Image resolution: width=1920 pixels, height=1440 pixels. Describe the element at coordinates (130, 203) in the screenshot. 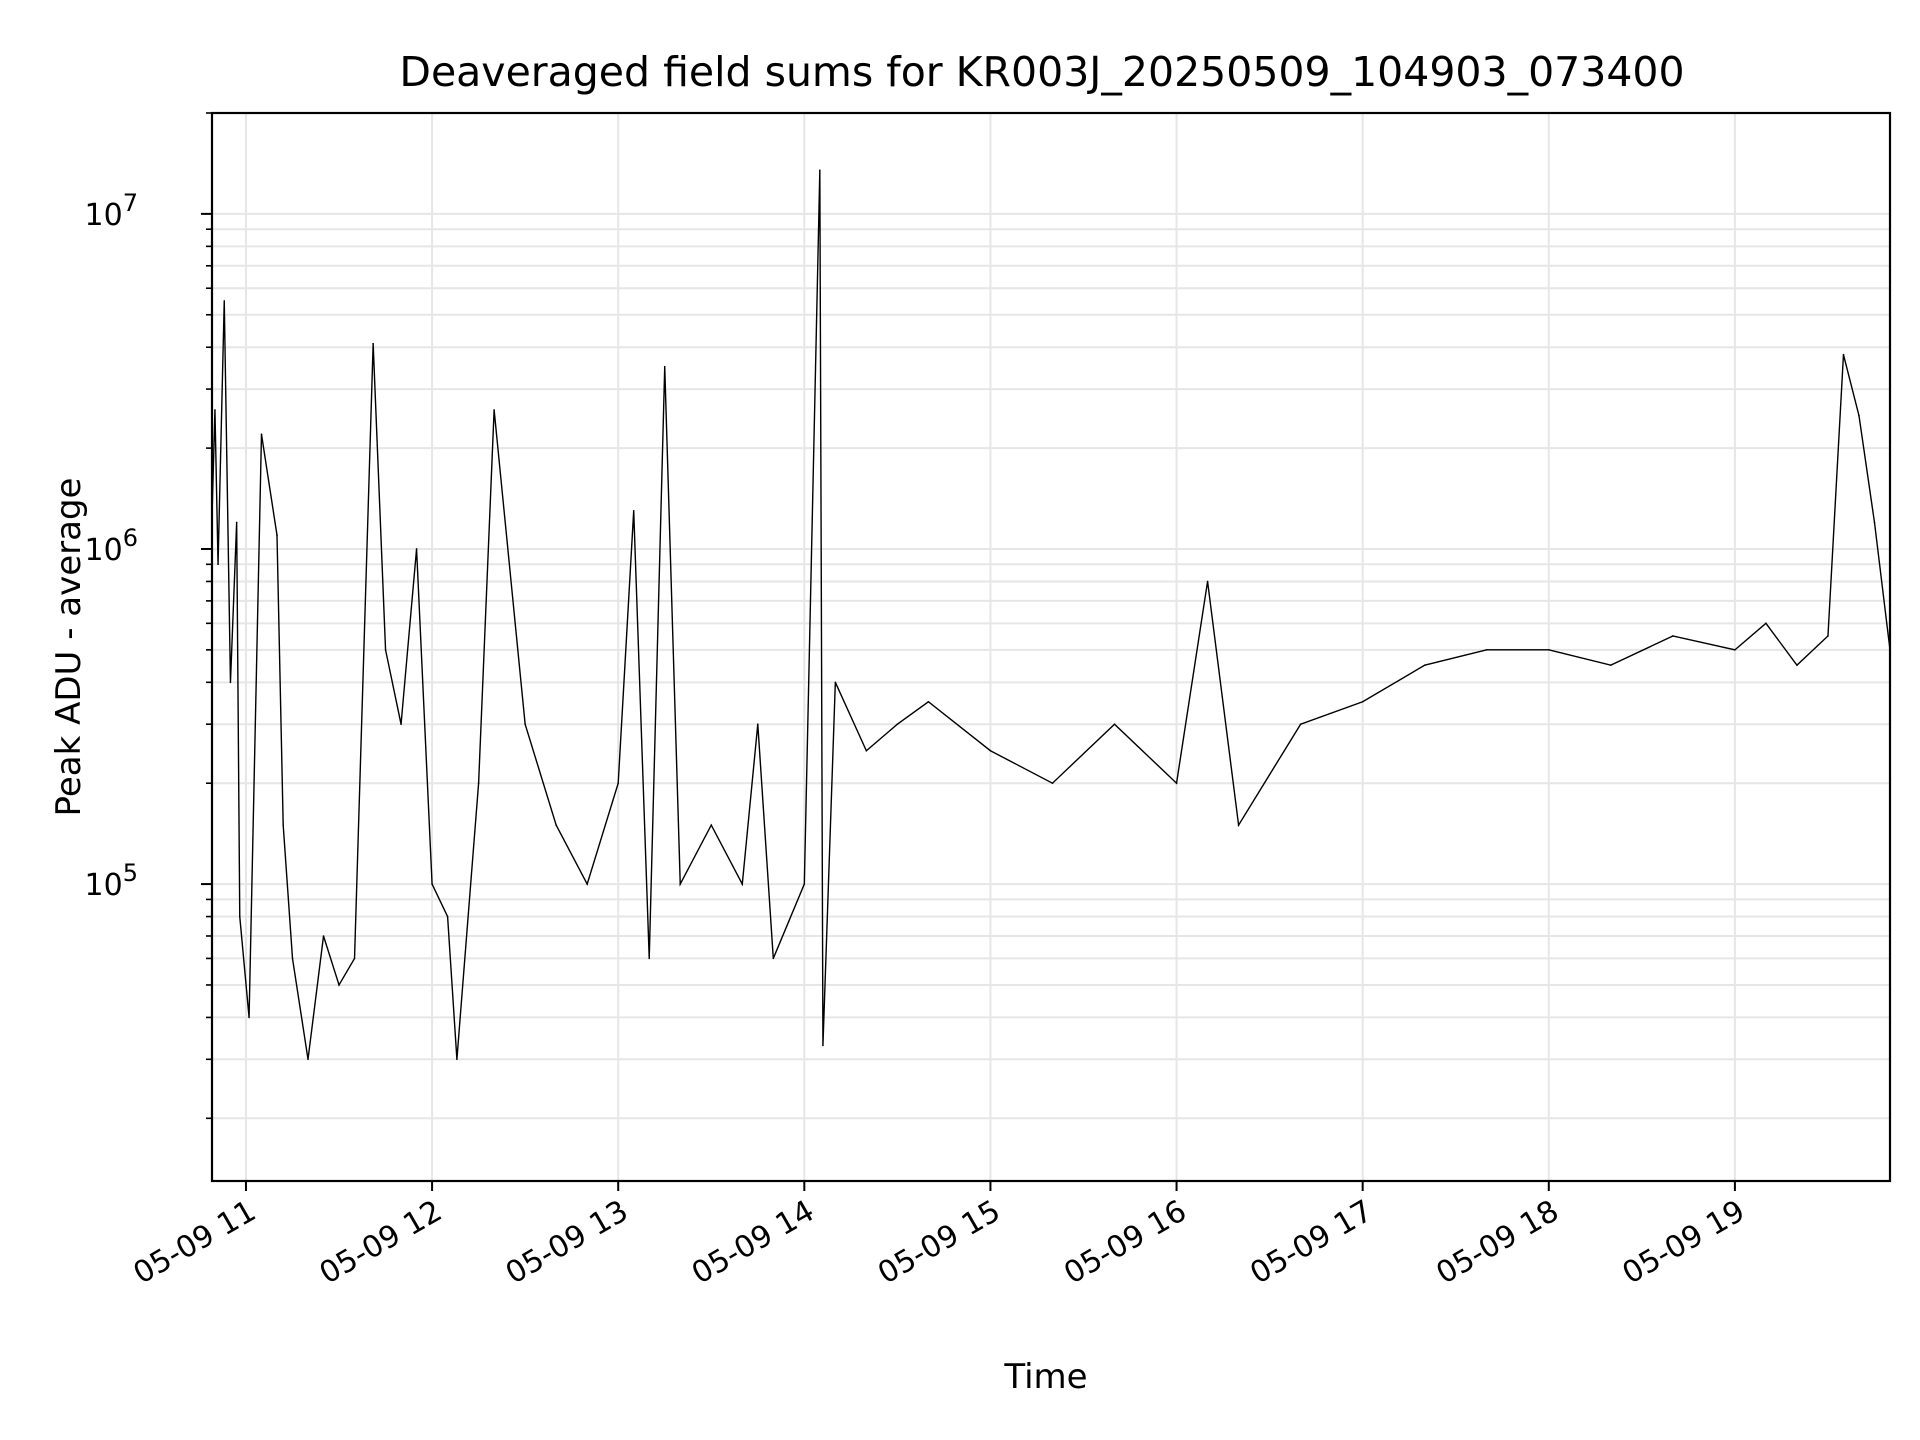

I see `y-tick-label-exponent: 7` at that location.